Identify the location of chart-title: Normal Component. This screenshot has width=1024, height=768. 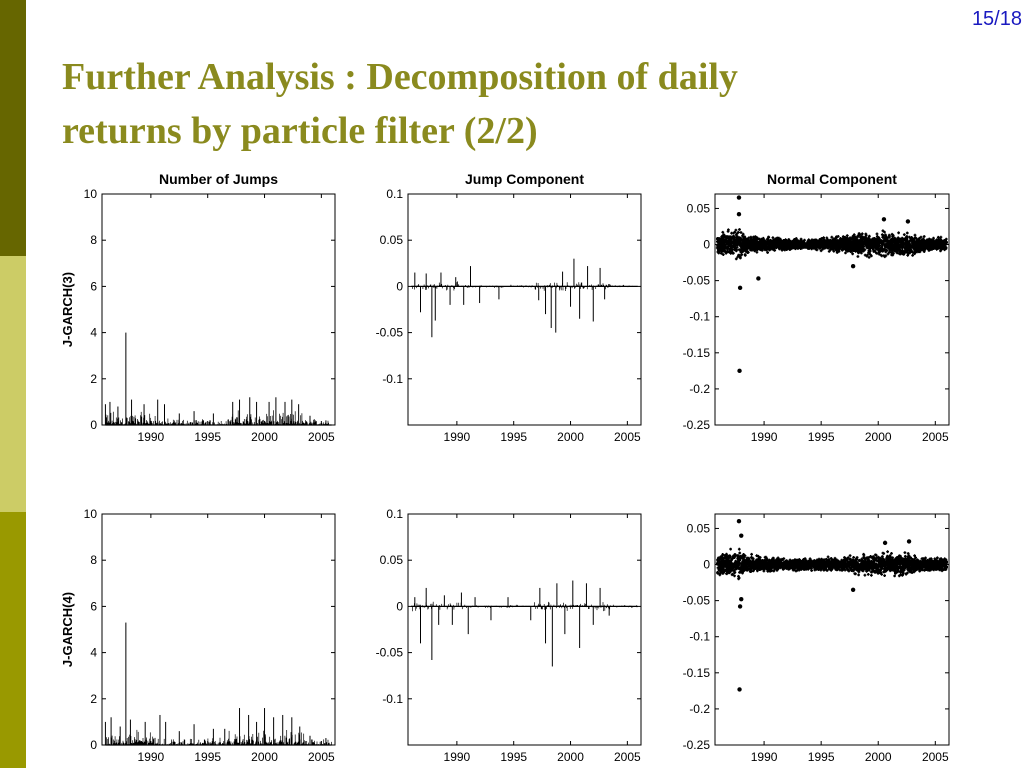
(832, 179).